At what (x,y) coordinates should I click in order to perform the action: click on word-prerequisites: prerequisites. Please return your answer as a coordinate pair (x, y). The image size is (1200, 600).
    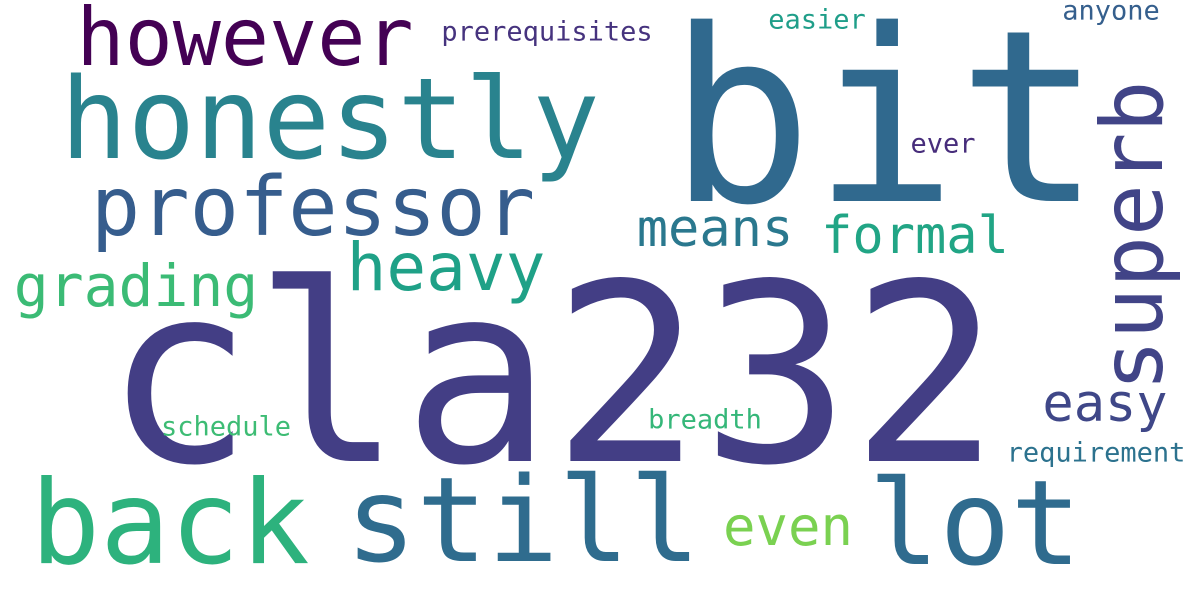
    Looking at the image, I should click on (547, 32).